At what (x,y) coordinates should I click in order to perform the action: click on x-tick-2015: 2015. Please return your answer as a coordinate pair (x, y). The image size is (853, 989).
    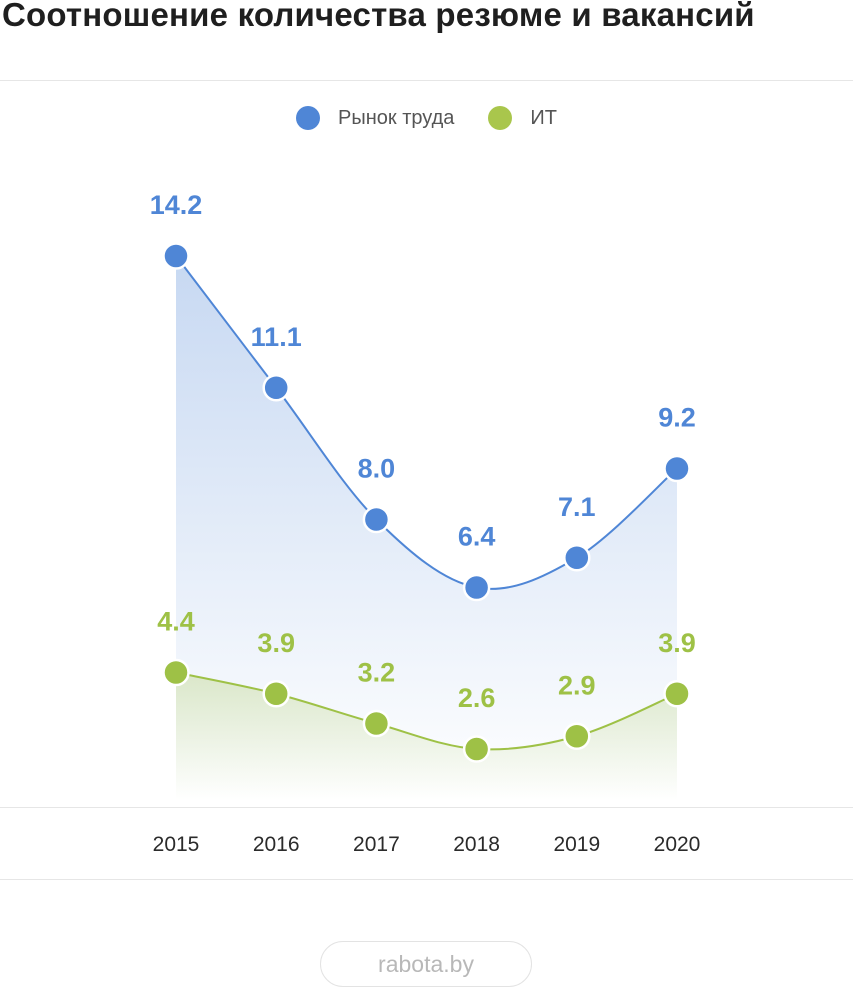
    Looking at the image, I should click on (176, 844).